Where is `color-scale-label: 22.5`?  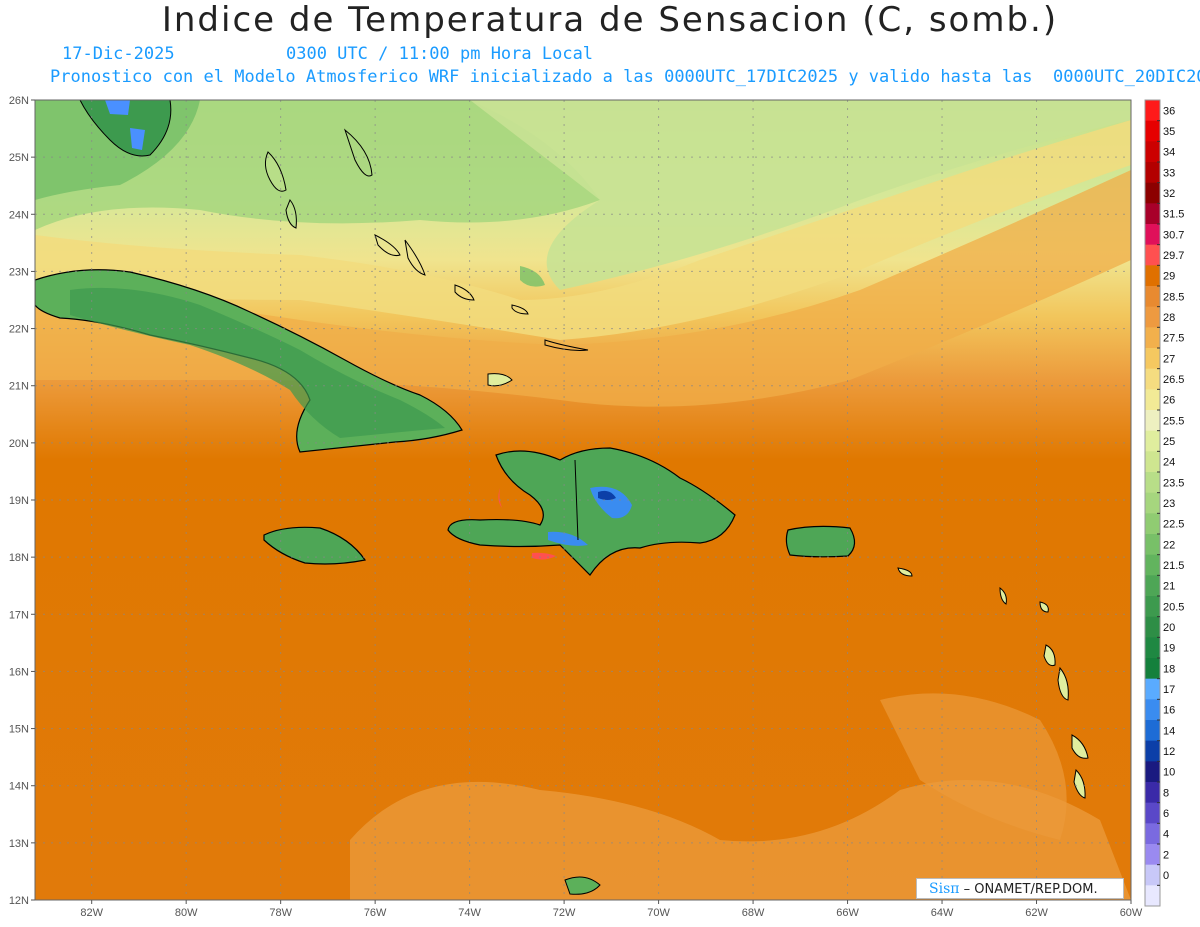 color-scale-label: 22.5 is located at coordinates (1173, 525).